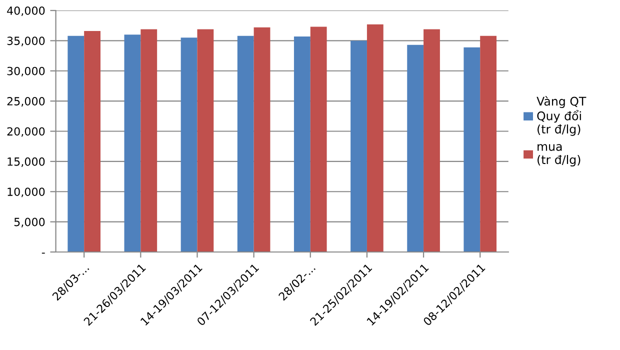  Describe the element at coordinates (26, 41) in the screenshot. I see `y-tick-label: 35,000` at that location.